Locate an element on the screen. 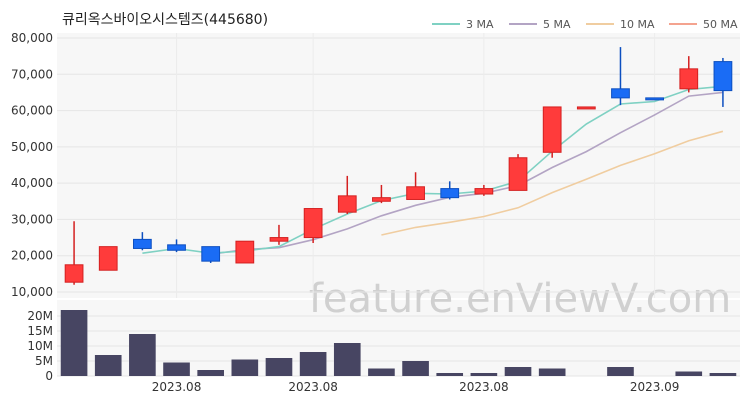 This screenshot has width=750, height=400. legend-label: 10 MA is located at coordinates (637, 24).